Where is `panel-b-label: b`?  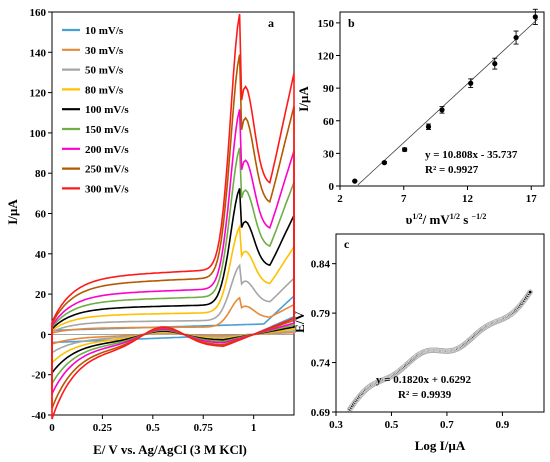 panel-b-label: b is located at coordinates (351, 23).